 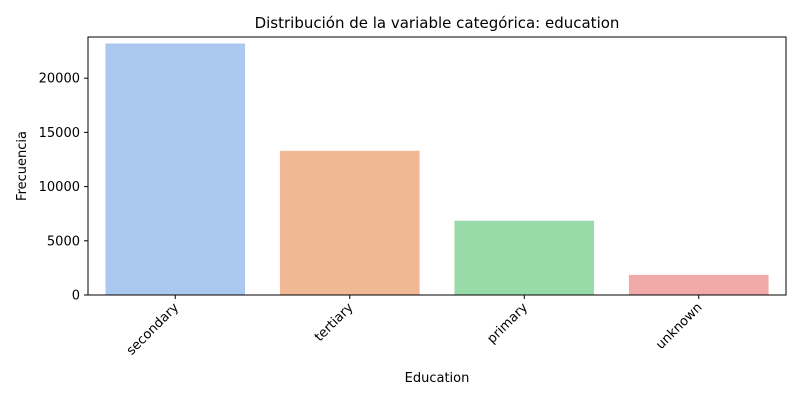 I want to click on bar-unknown, so click(x=698, y=284).